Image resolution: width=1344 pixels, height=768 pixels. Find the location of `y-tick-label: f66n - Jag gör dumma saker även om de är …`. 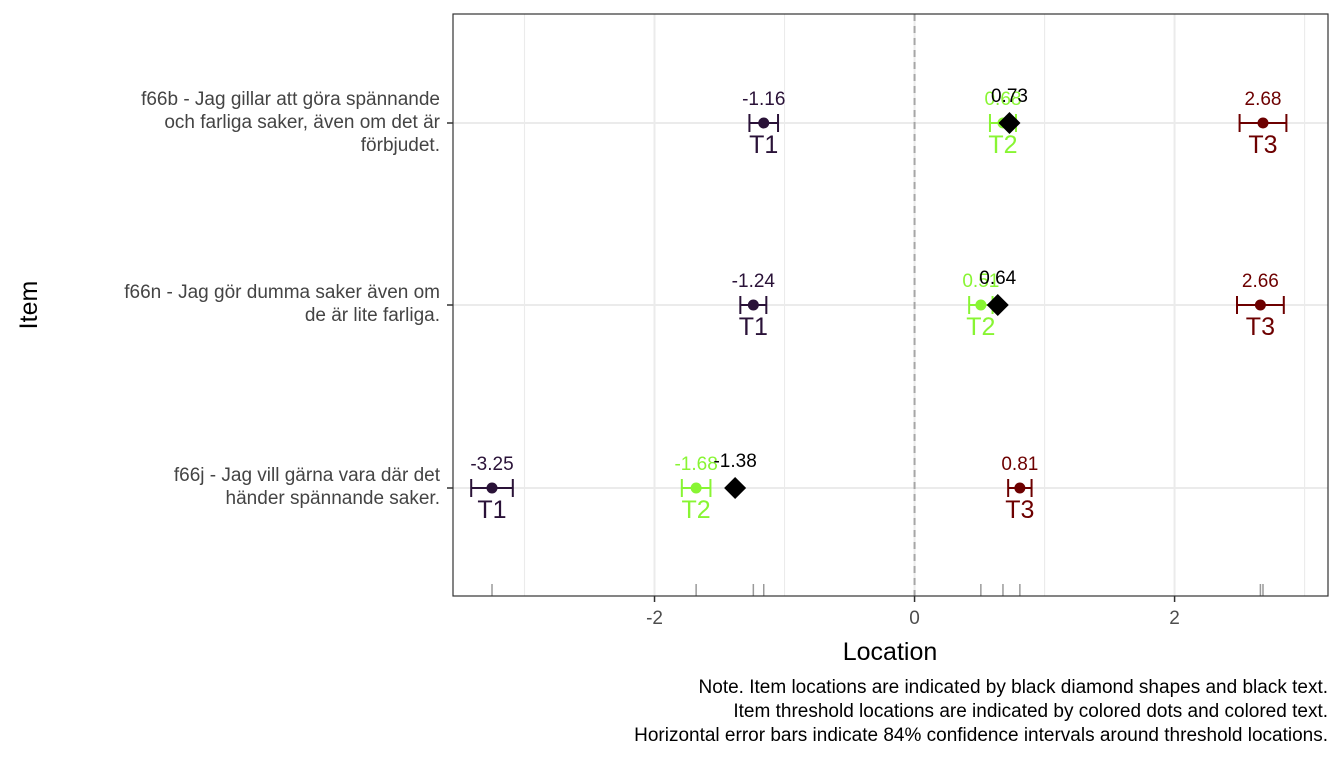

y-tick-label: f66n - Jag gör dumma saker även om de är … is located at coordinates (220, 304).